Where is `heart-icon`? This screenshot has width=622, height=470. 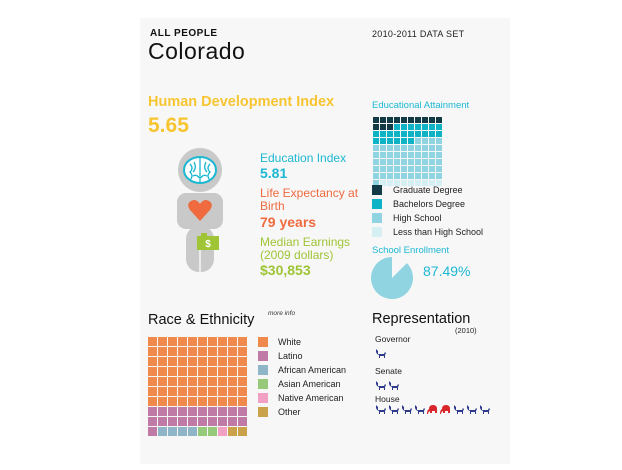 heart-icon is located at coordinates (200, 210).